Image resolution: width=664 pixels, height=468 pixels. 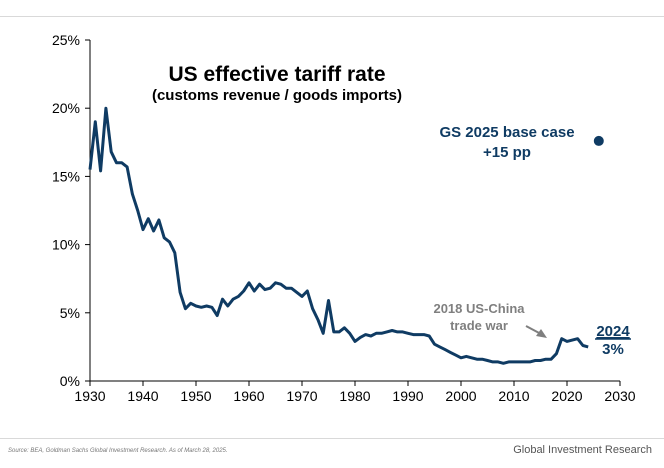 What do you see at coordinates (66, 108) in the screenshot?
I see `y-tick-label: 20%` at bounding box center [66, 108].